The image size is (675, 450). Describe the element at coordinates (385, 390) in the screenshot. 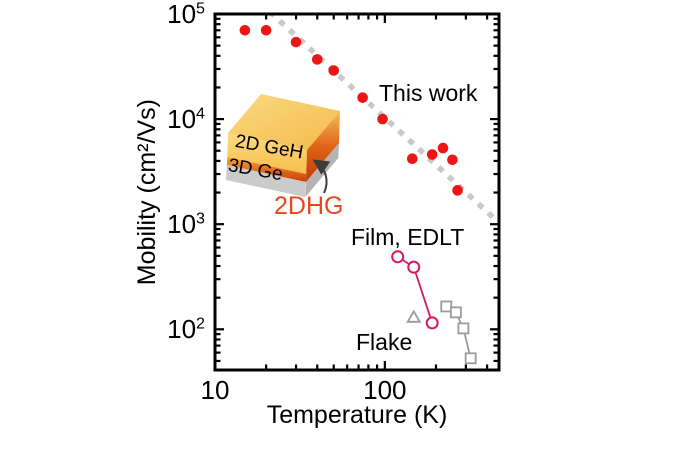

I see `x-tick-label: 100` at that location.